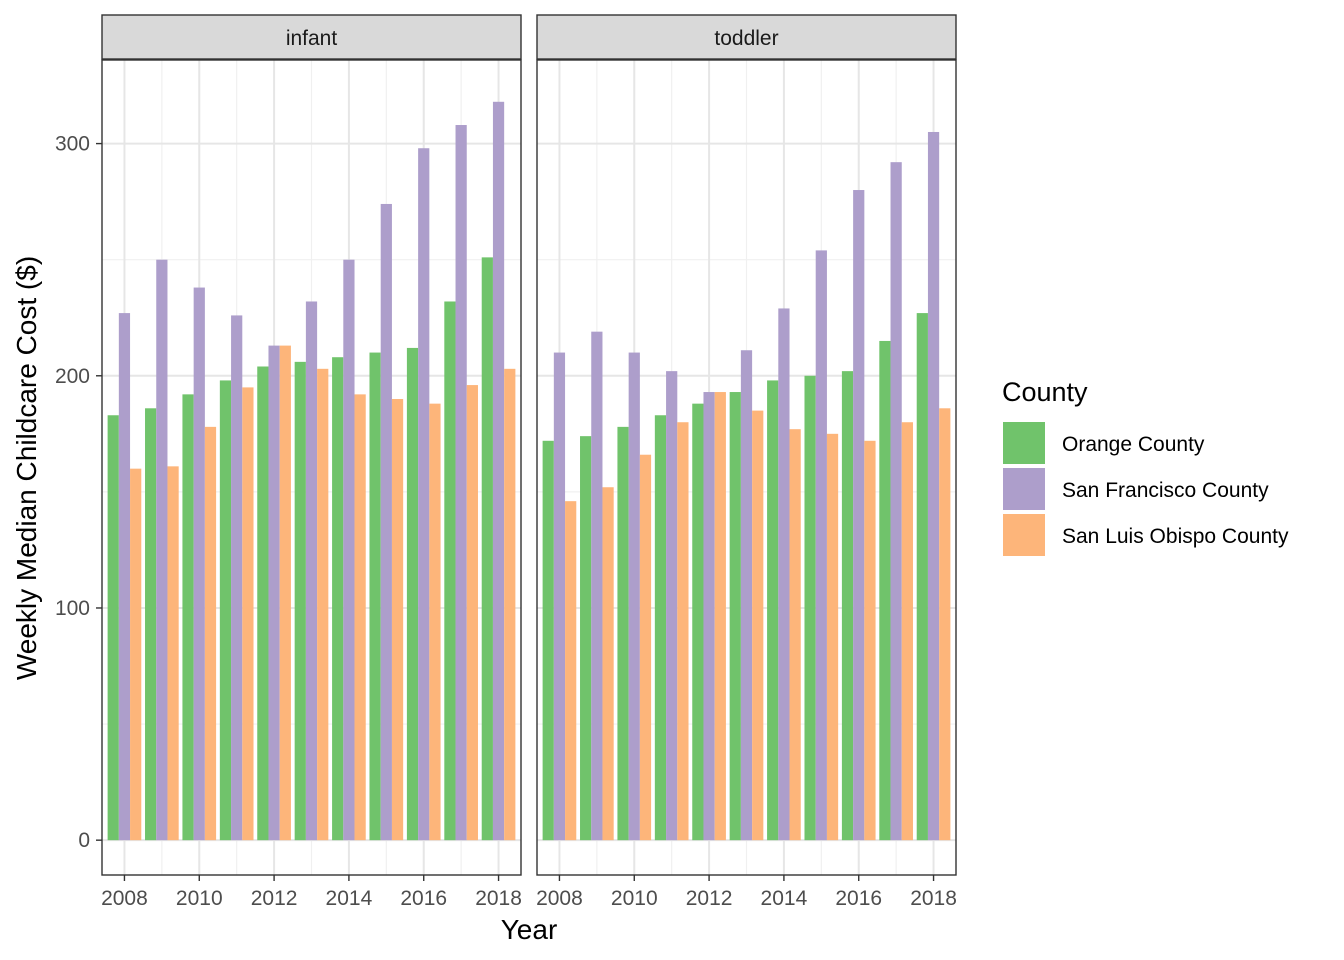  What do you see at coordinates (397, 620) in the screenshot?
I see `bar-infant-2015-san-luis-obispo-county` at bounding box center [397, 620].